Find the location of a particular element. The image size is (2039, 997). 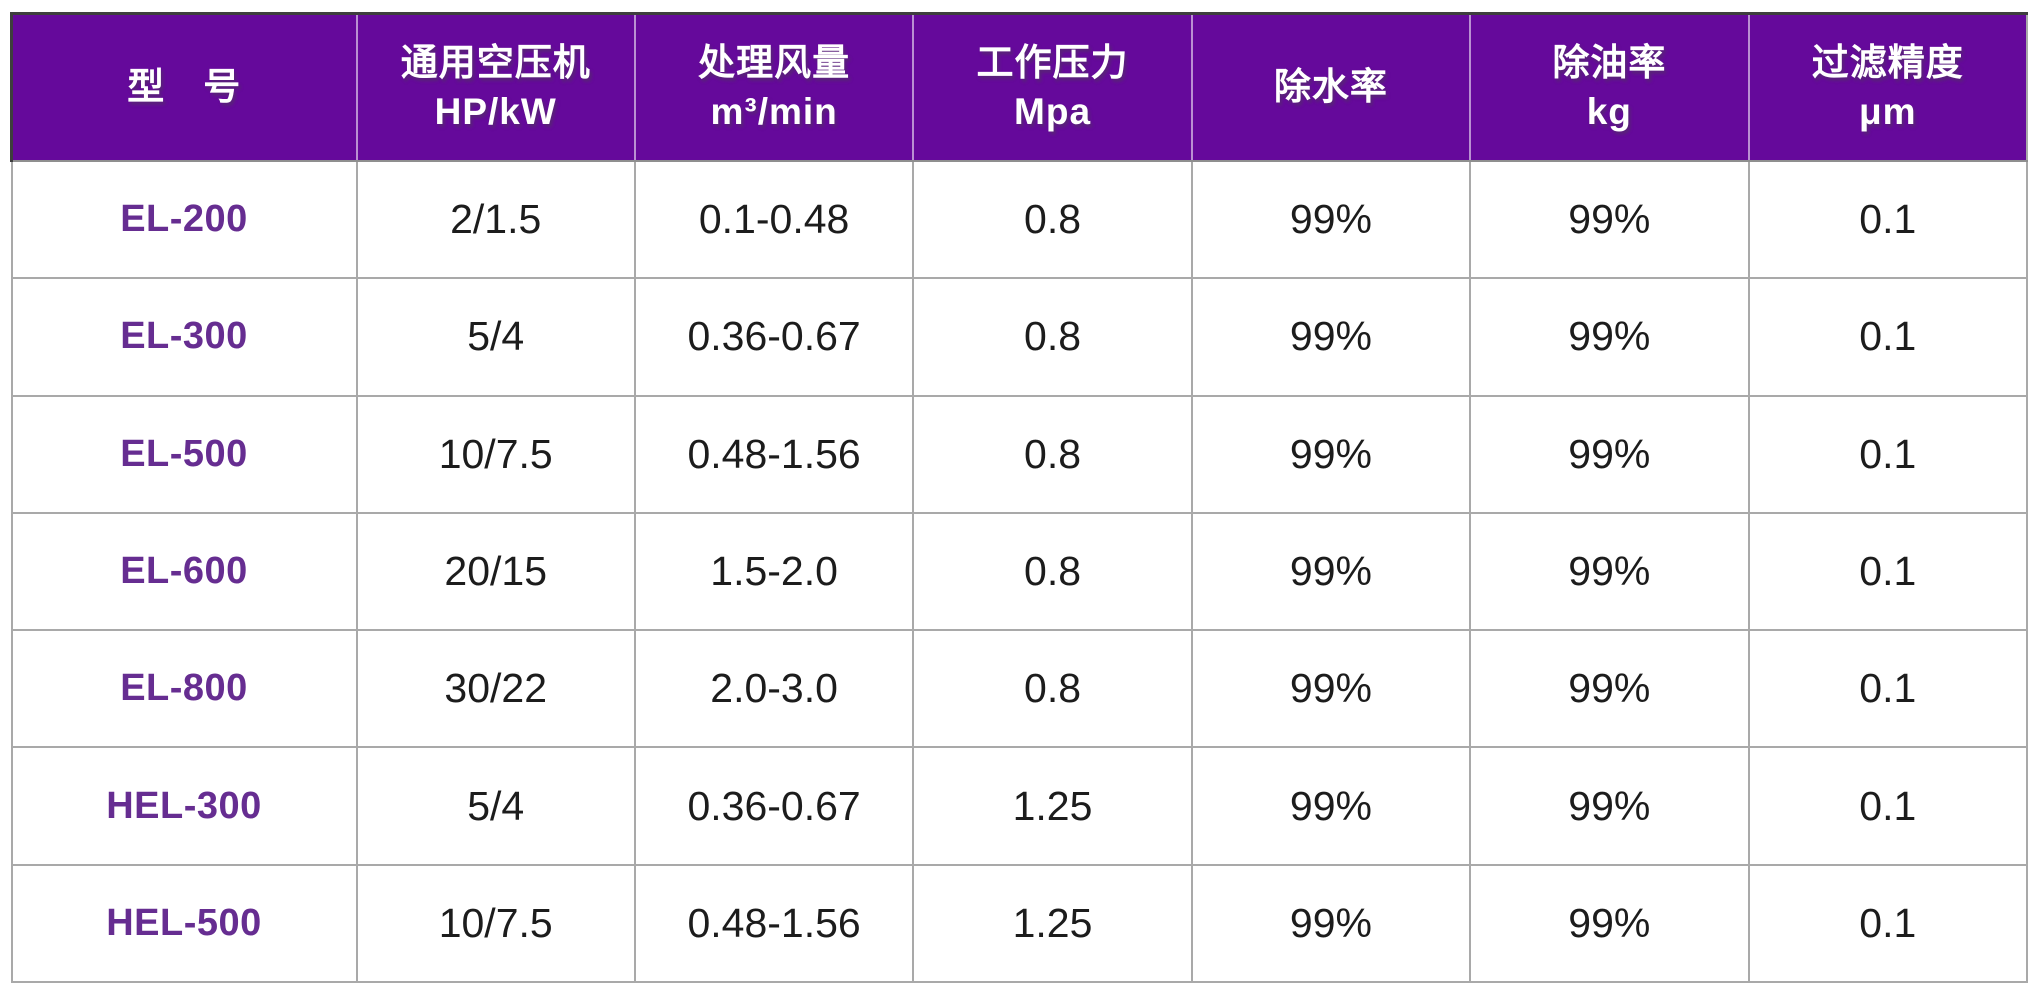

cell-model: EL-500 is located at coordinates (184, 454).